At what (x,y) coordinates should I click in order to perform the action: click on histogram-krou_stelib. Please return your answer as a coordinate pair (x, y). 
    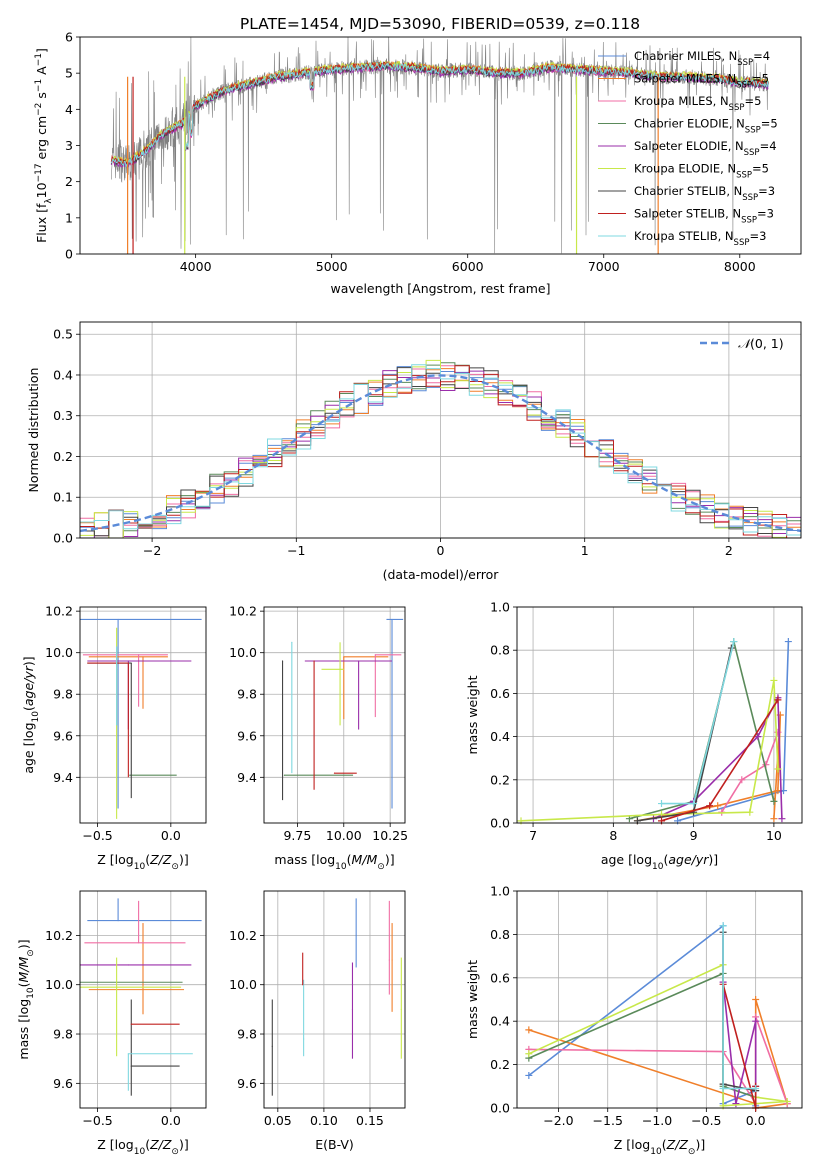
    Looking at the image, I should click on (440, 451).